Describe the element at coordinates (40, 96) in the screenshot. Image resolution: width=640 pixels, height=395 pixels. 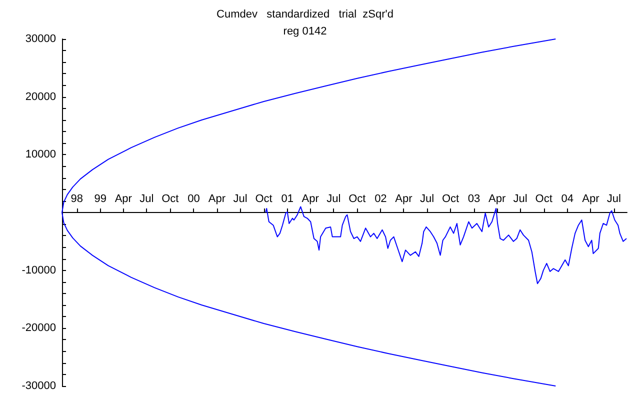
I see `y-tick-label: 20000` at that location.